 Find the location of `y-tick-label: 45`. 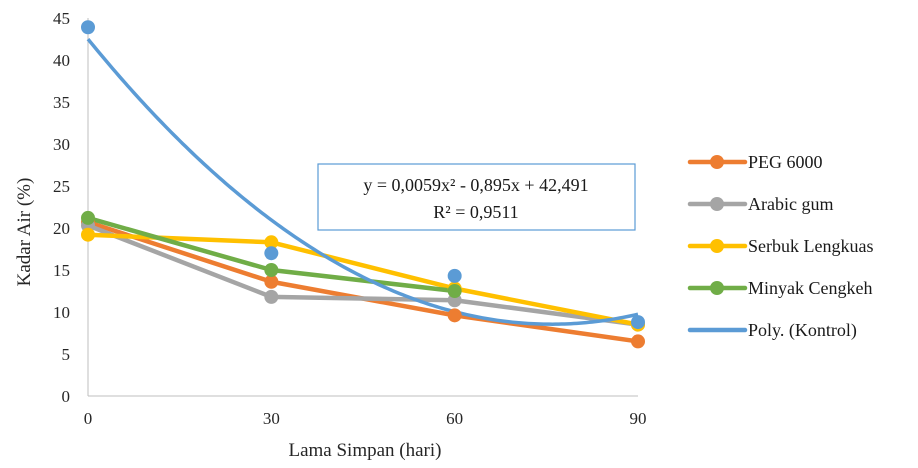

y-tick-label: 45 is located at coordinates (61, 18).